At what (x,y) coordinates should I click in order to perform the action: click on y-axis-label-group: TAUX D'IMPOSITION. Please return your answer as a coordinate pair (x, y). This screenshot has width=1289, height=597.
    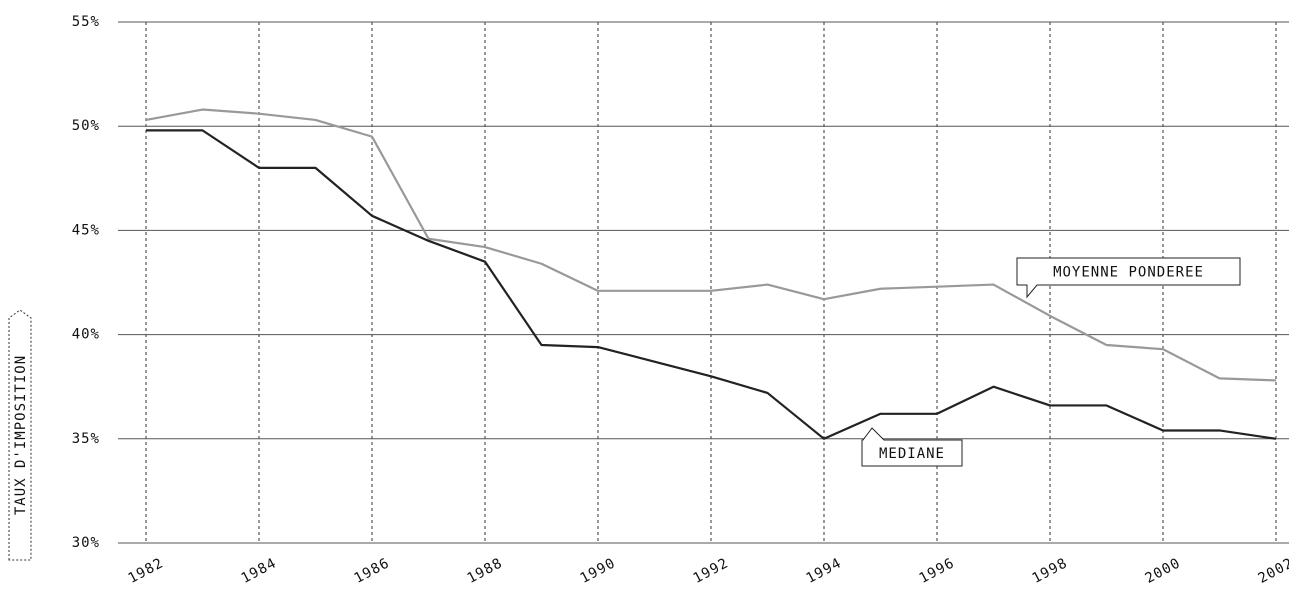
    Looking at the image, I should click on (20, 435).